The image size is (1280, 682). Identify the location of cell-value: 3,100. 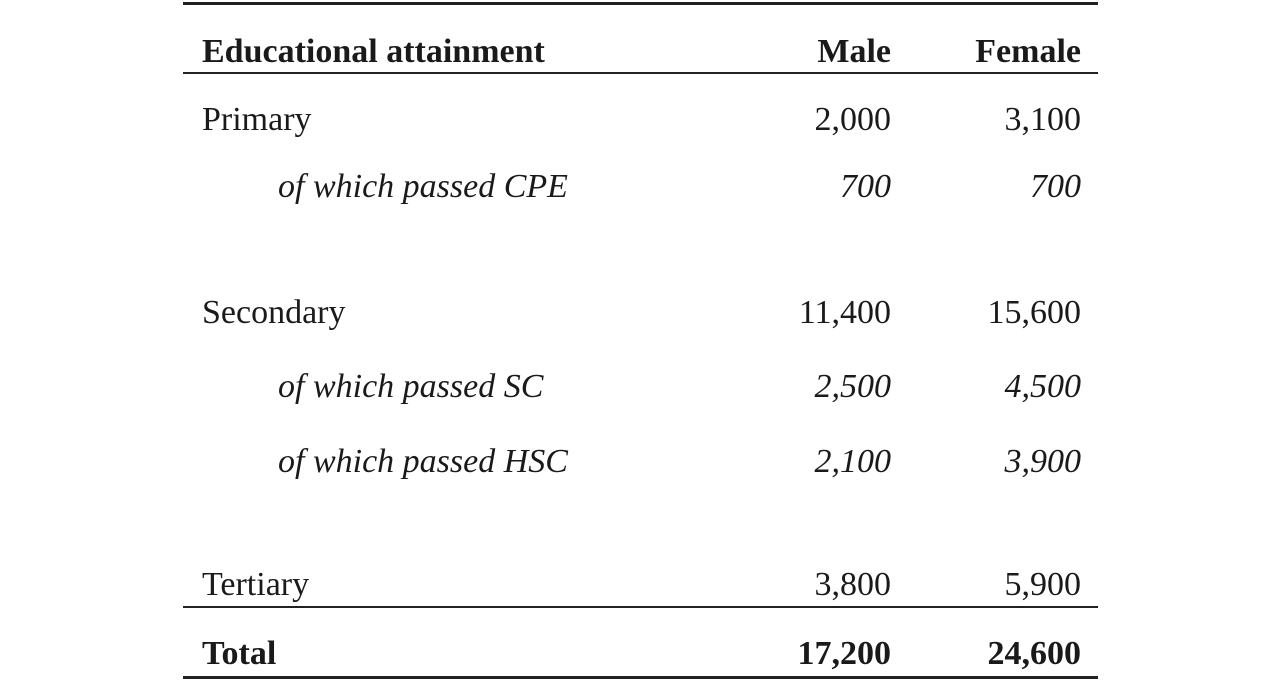
(1043, 119).